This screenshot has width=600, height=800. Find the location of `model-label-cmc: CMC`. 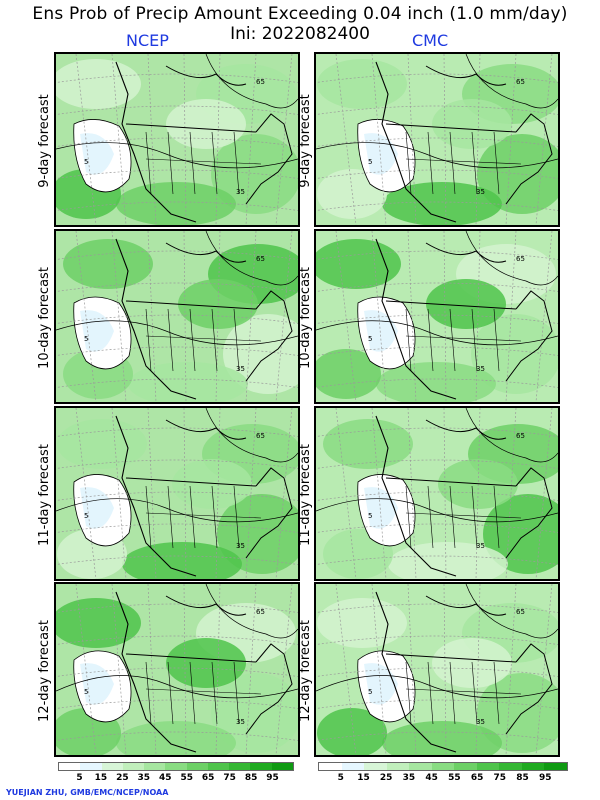

model-label-cmc: CMC is located at coordinates (430, 40).